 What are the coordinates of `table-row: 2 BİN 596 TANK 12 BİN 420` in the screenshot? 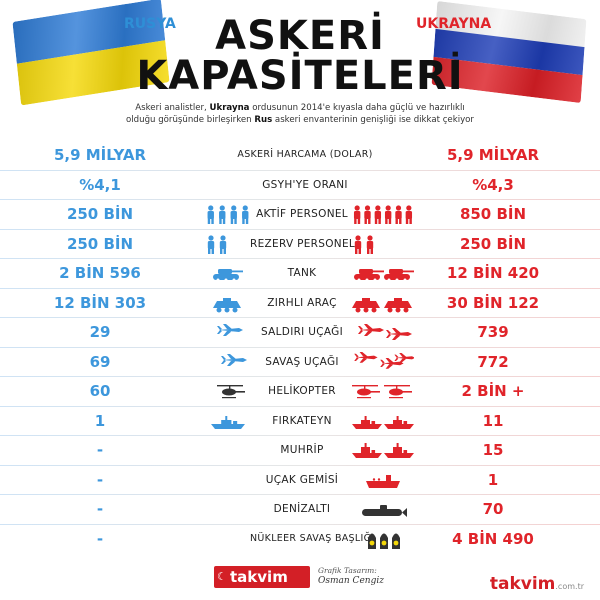 It's located at (300, 273).